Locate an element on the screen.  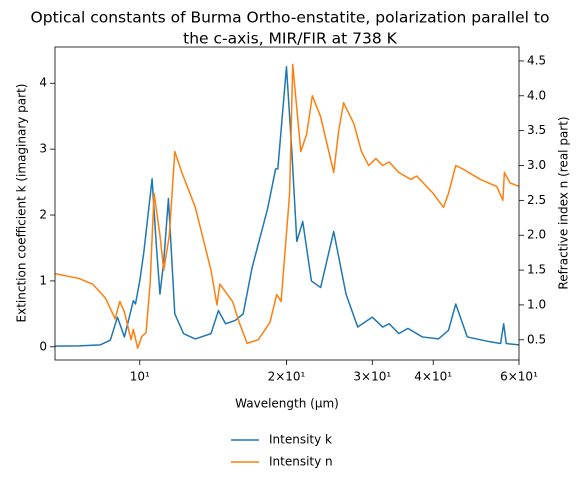
x-tick-label: 3×10¹ is located at coordinates (372, 377).